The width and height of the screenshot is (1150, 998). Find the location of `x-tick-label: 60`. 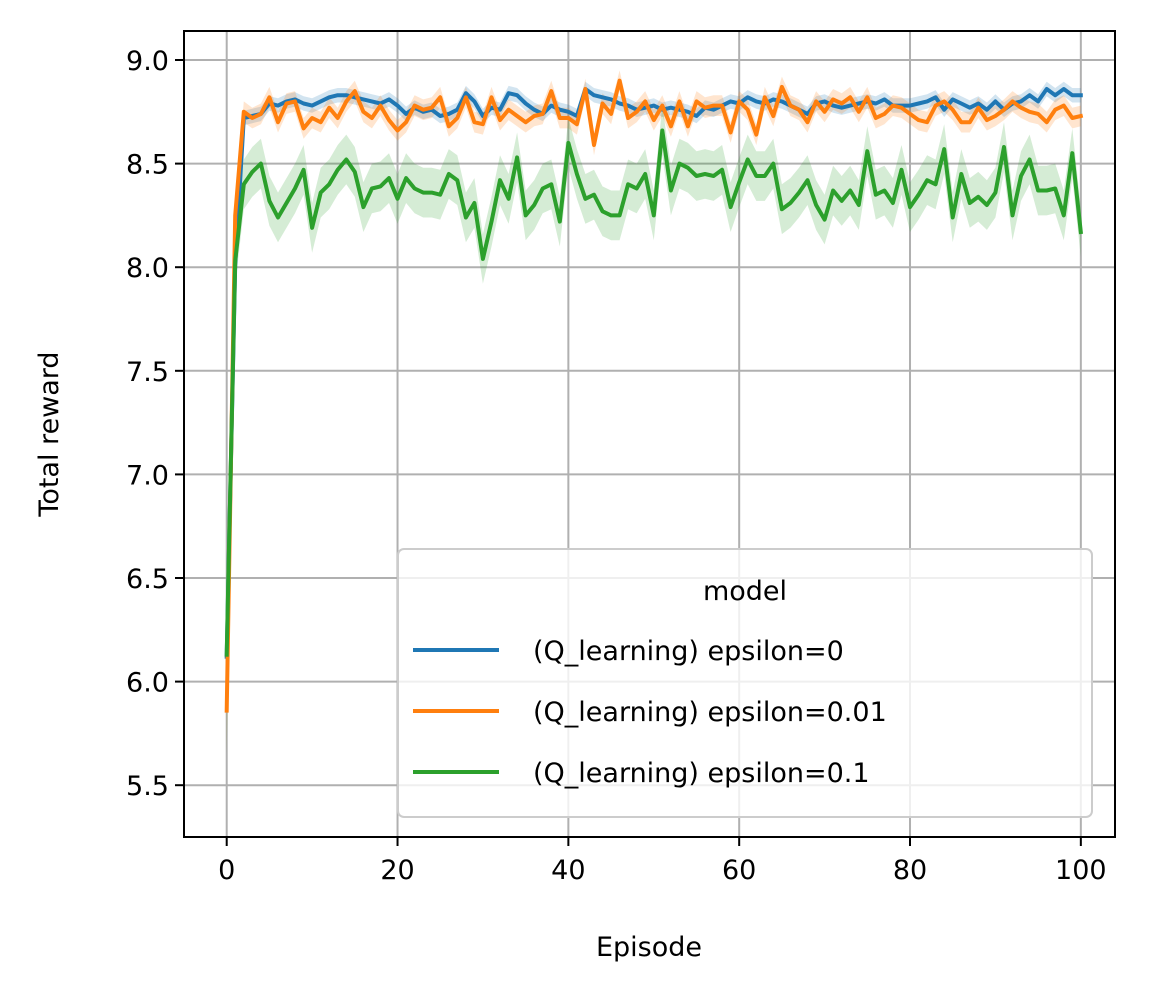

x-tick-label: 60 is located at coordinates (739, 870).